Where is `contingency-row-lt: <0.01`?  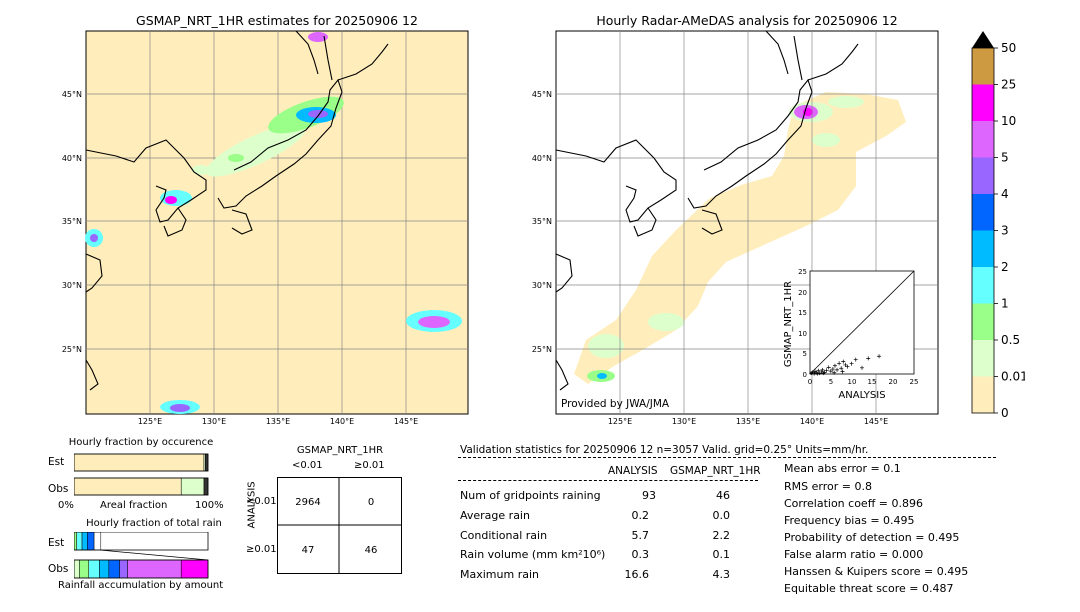 contingency-row-lt: <0.01 is located at coordinates (261, 501).